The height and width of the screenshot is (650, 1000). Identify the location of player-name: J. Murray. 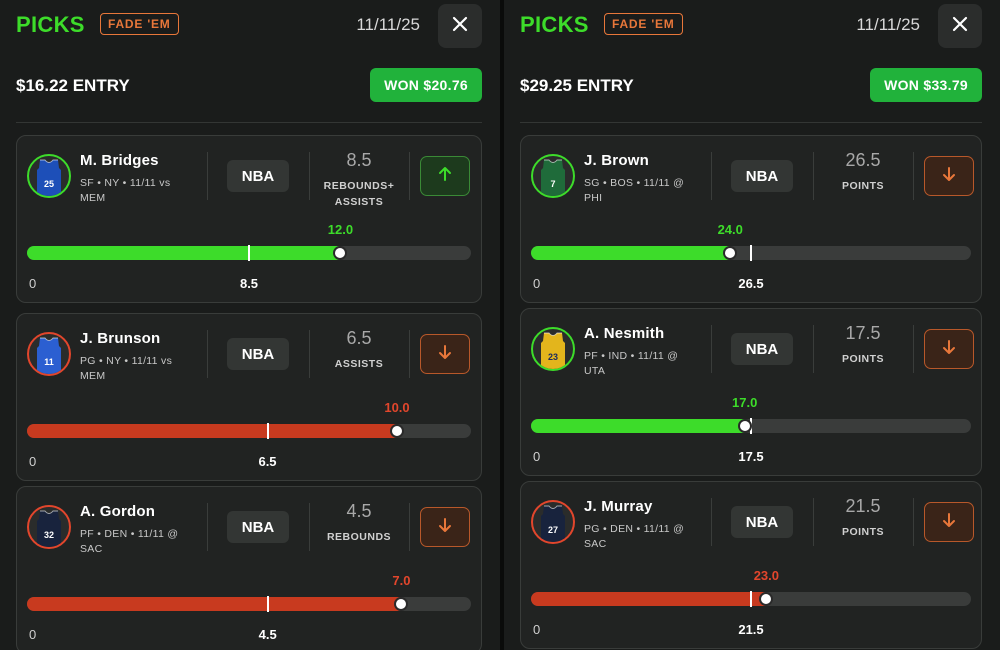
(618, 506).